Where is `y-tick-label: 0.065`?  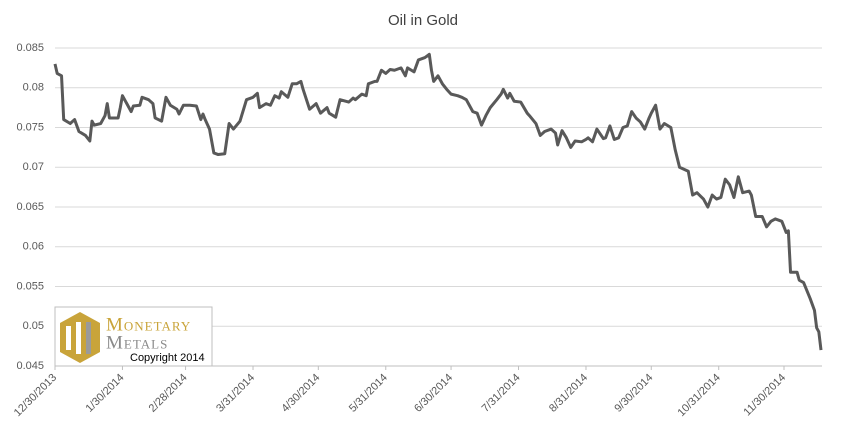
y-tick-label: 0.065 is located at coordinates (30, 207).